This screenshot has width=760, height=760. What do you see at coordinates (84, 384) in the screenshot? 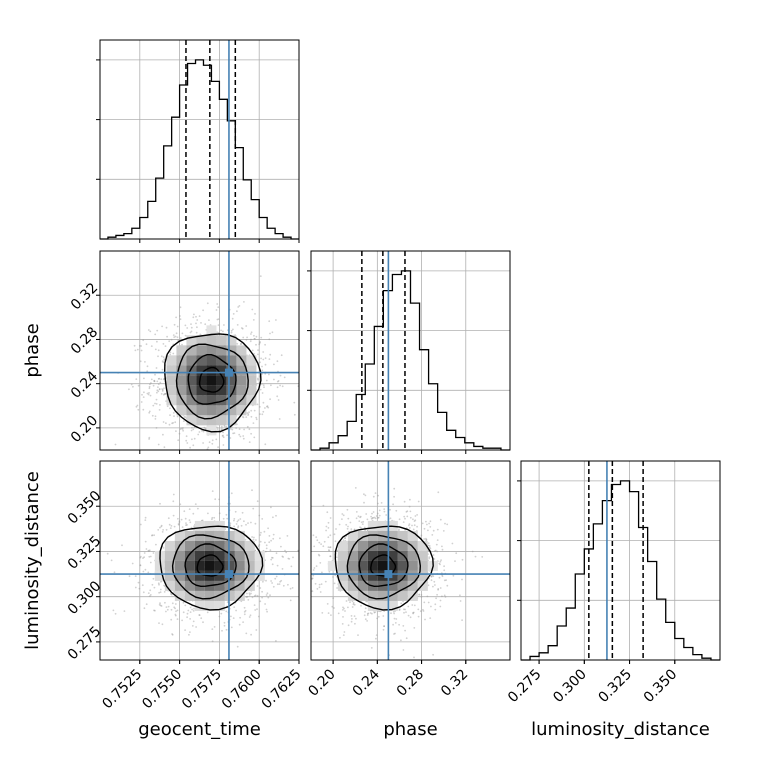
I see `y-tick-label: 0.24` at bounding box center [84, 384].